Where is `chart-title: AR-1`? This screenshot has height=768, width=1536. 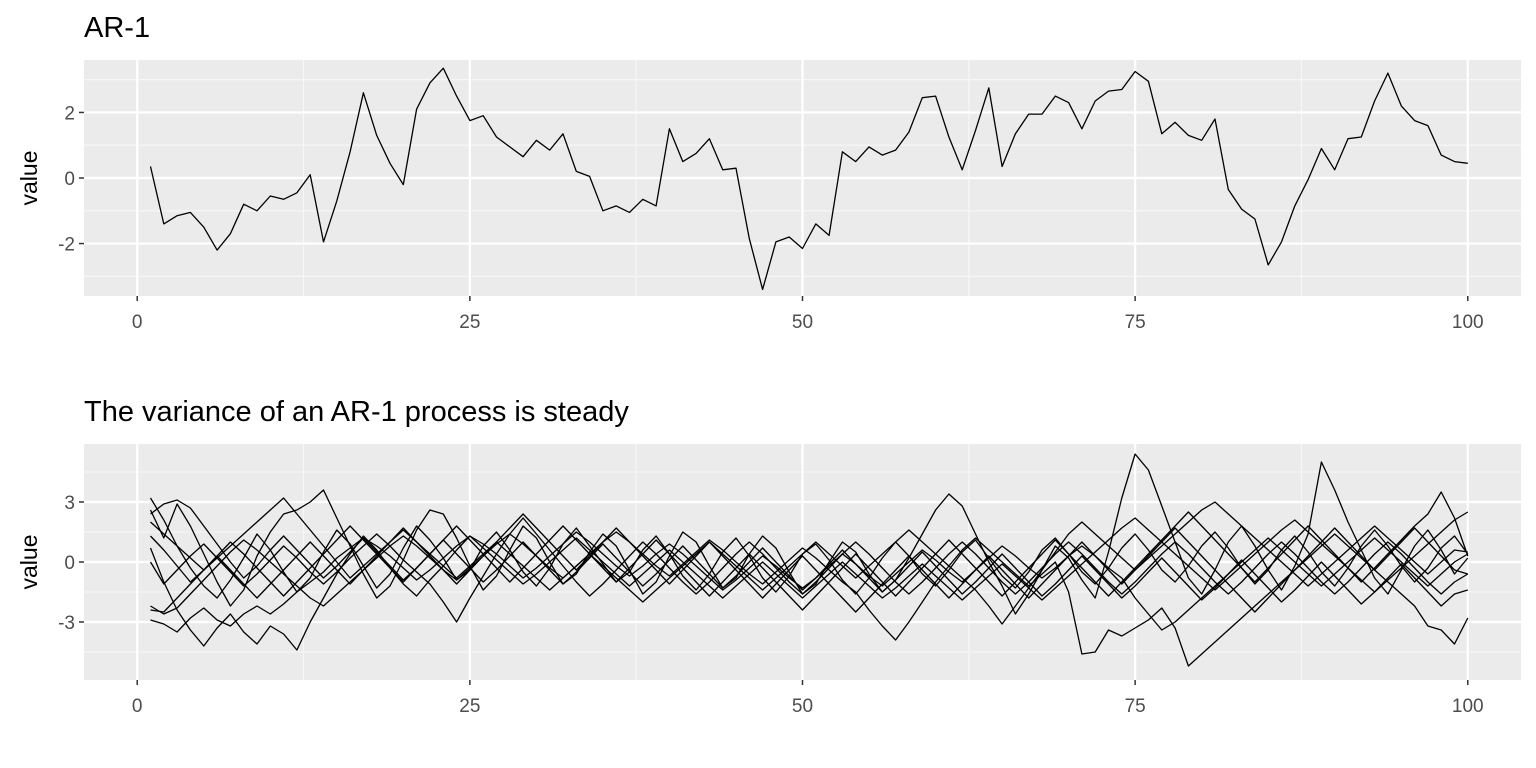 chart-title: AR-1 is located at coordinates (117, 28).